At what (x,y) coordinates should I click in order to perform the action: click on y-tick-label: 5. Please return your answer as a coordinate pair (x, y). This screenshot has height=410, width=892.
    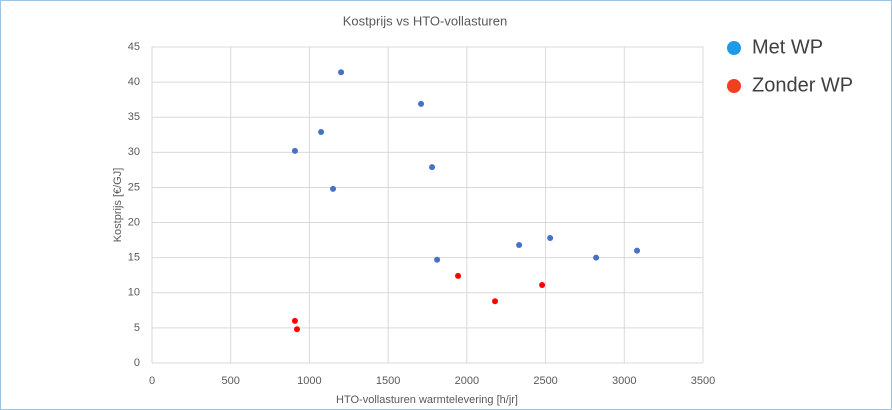
    Looking at the image, I should click on (137, 328).